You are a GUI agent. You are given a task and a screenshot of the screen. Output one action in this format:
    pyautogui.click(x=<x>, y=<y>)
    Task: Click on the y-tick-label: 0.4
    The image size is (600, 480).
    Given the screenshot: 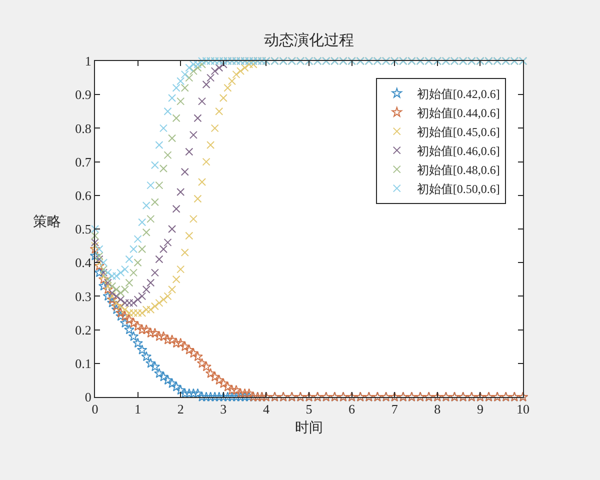 What is the action you would take?
    pyautogui.click(x=83, y=262)
    